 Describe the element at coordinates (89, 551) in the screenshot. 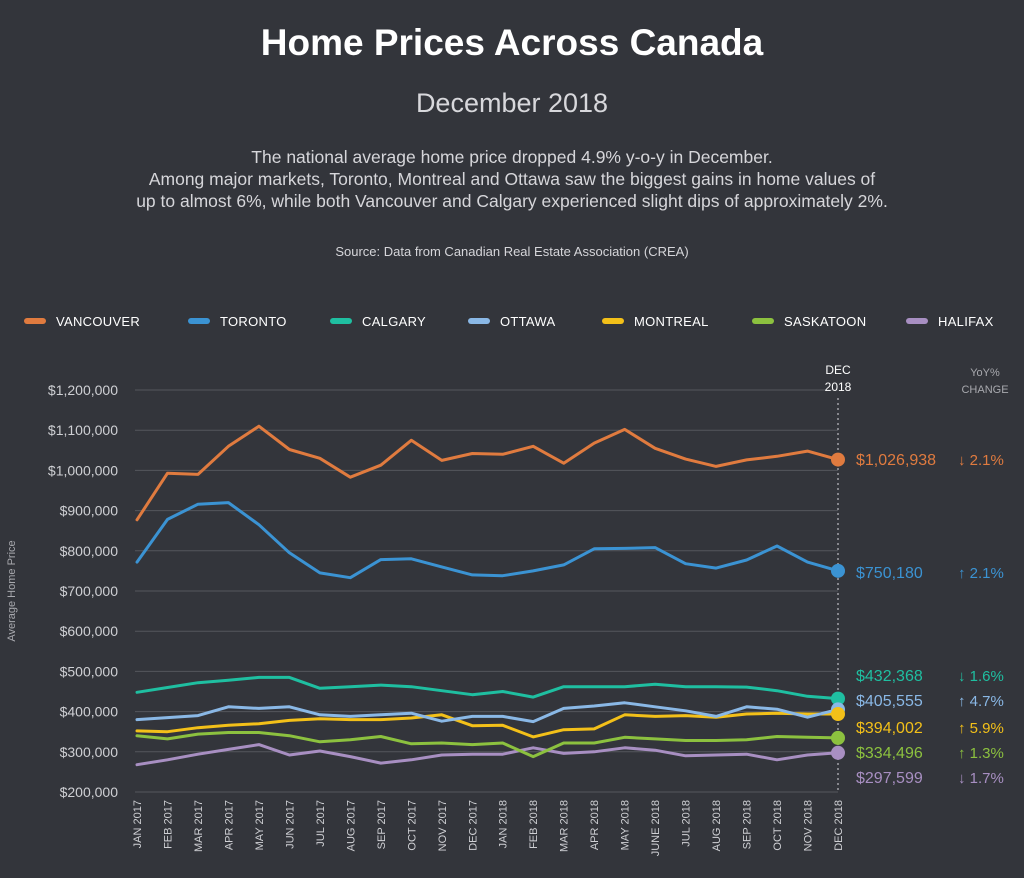

I see `y-tick-label: $800,000` at that location.